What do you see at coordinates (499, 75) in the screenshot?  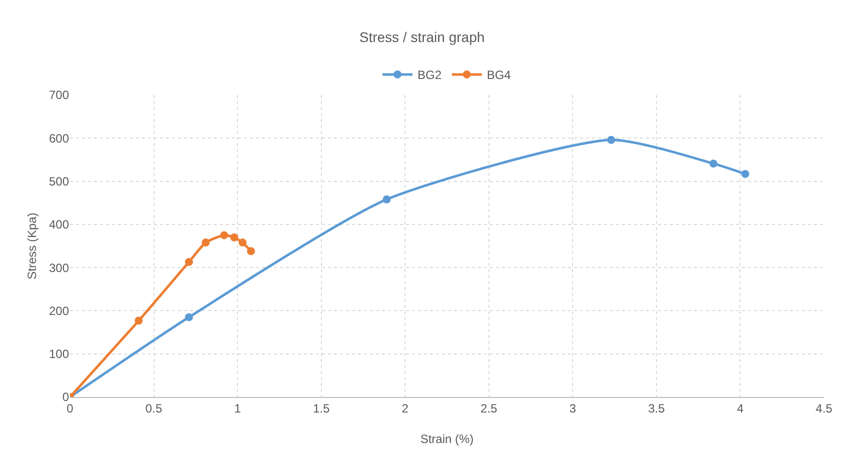 I see `legend-label: BG4` at bounding box center [499, 75].